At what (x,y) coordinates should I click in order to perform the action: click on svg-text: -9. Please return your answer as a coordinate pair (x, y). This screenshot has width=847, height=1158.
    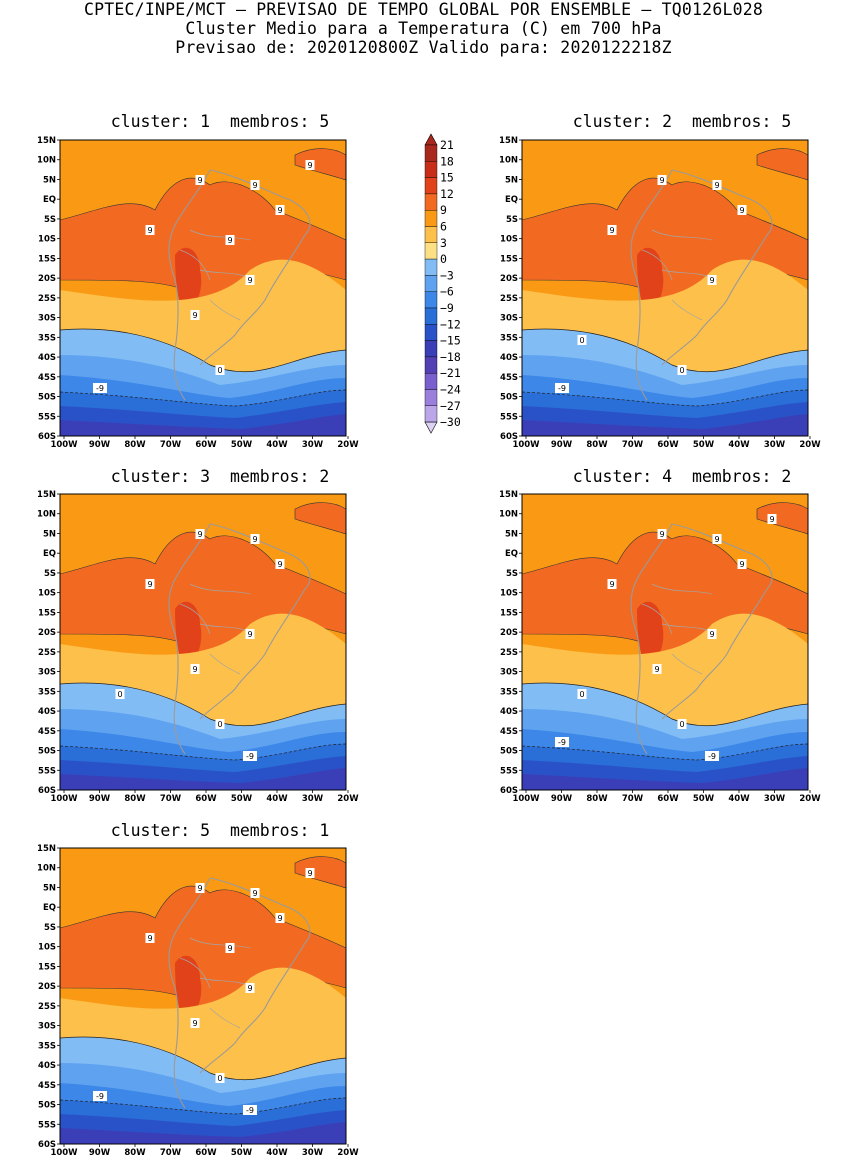
    Looking at the image, I should click on (100, 1096).